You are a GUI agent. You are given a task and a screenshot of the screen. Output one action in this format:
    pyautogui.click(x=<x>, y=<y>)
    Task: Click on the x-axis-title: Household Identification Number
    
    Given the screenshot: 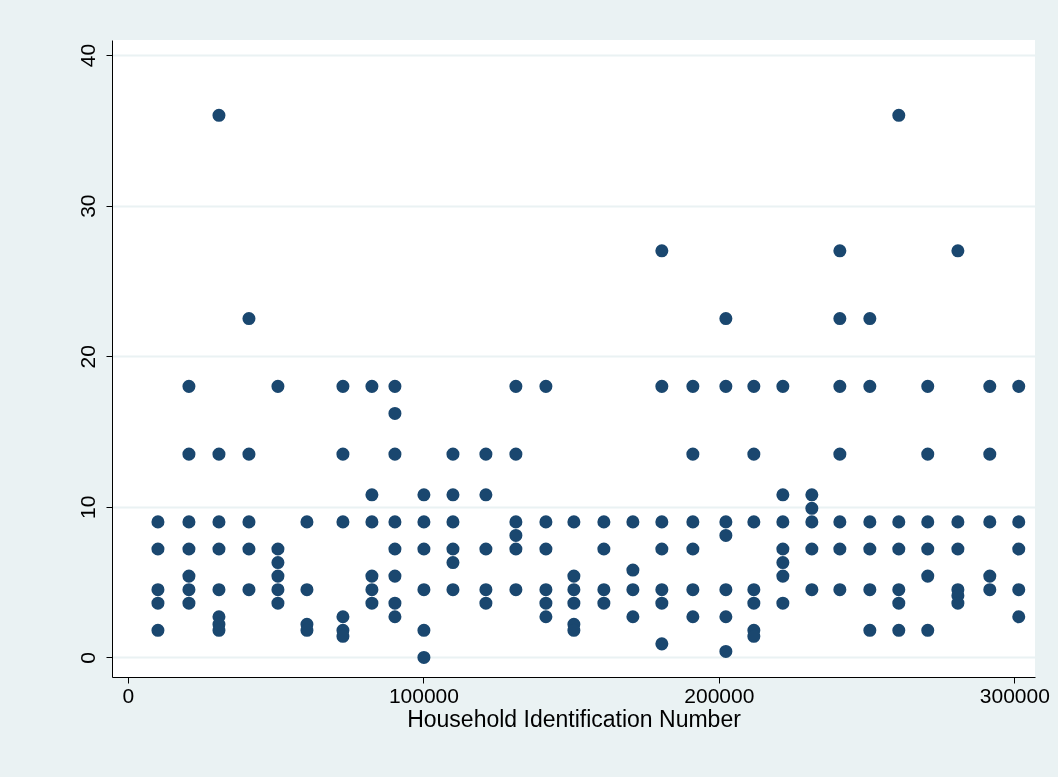 What is the action you would take?
    pyautogui.click(x=574, y=718)
    